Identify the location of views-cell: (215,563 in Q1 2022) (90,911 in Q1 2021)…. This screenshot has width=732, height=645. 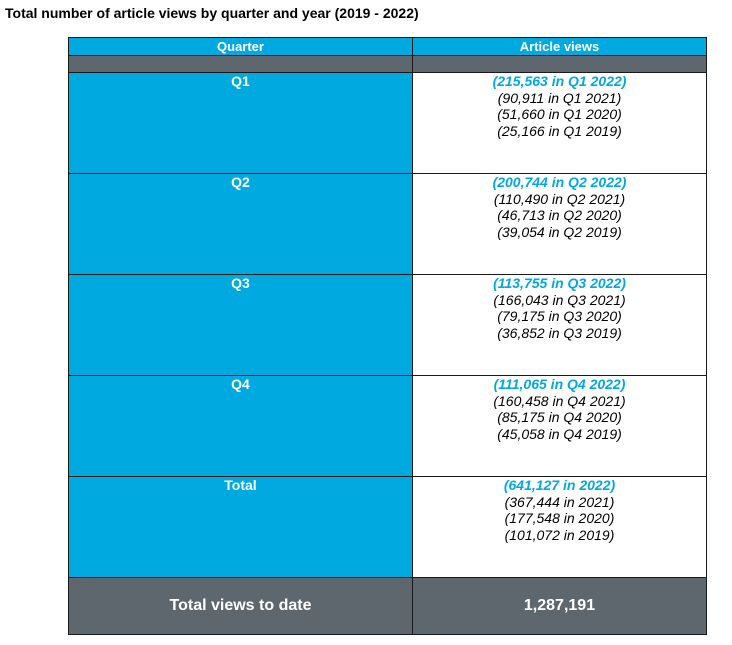
(559, 123).